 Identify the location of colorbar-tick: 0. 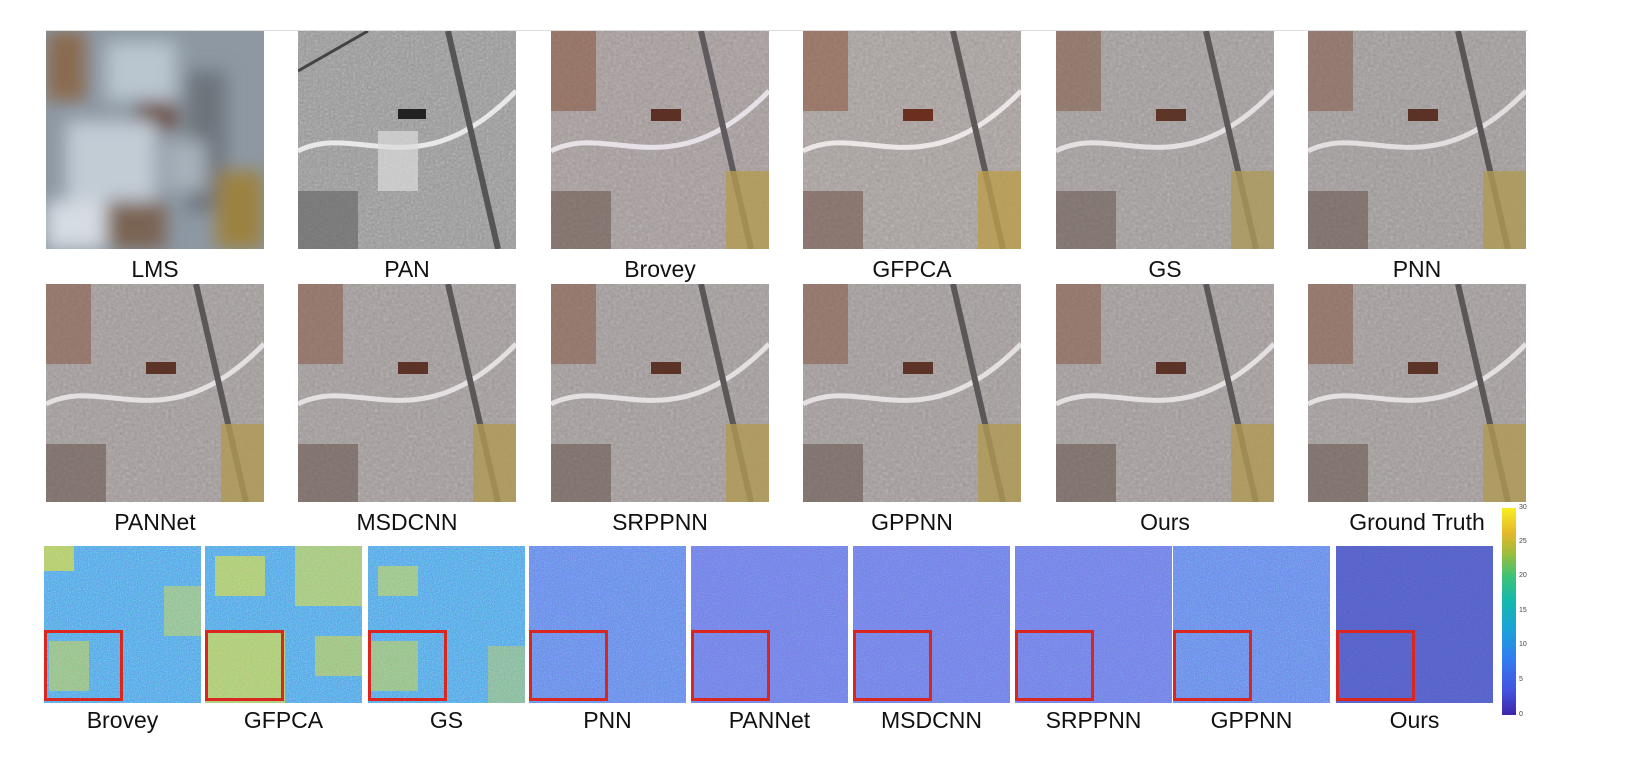
(1521, 714).